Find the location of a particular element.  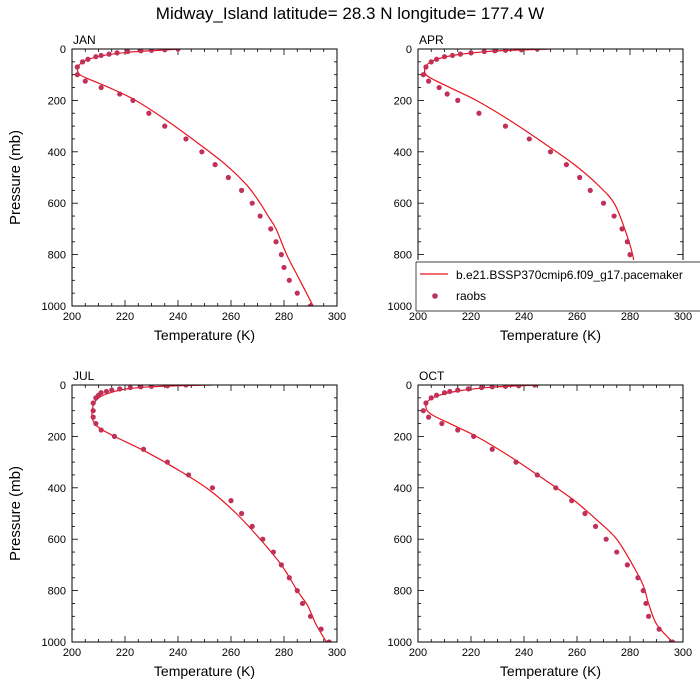

y-axis-label: Pressure (mb) is located at coordinates (15, 177).